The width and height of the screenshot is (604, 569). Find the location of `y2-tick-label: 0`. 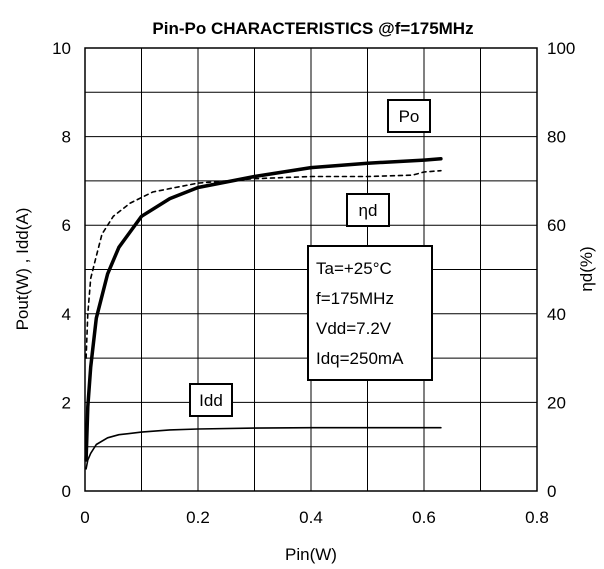

y2-tick-label: 0 is located at coordinates (551, 491).